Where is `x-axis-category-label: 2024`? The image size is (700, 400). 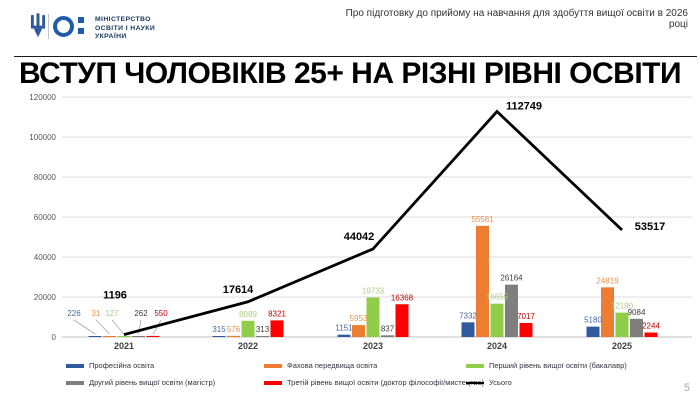 x-axis-category-label: 2024 is located at coordinates (497, 346).